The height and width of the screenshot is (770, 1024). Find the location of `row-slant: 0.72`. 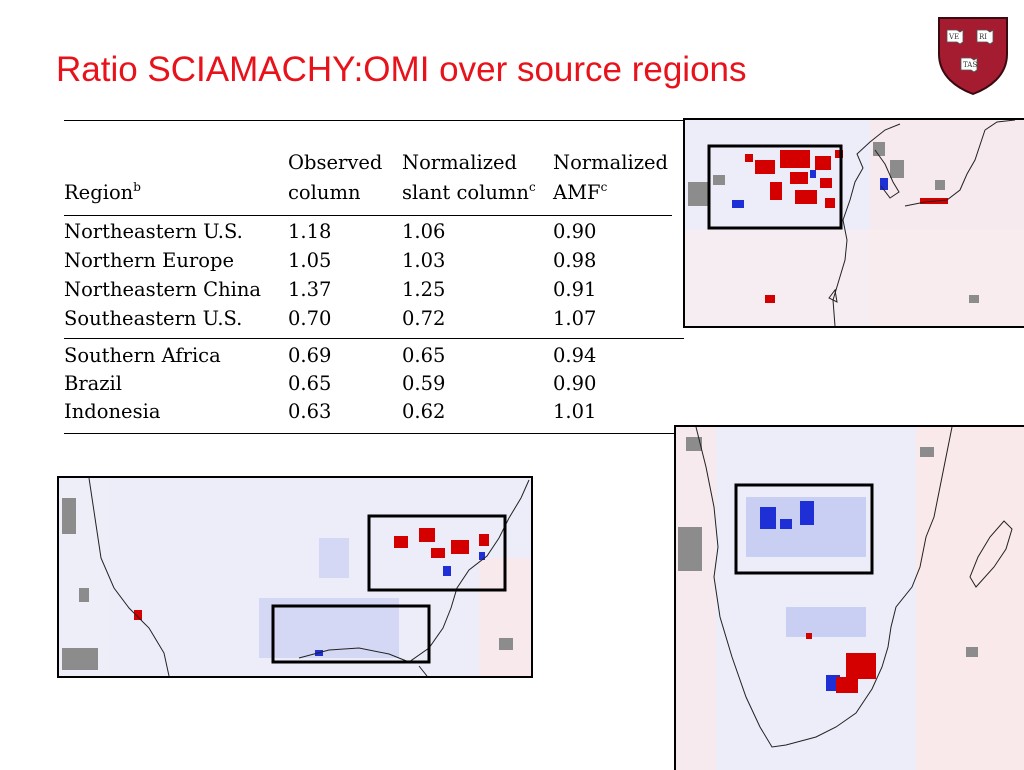

row-slant: 0.72 is located at coordinates (424, 318).